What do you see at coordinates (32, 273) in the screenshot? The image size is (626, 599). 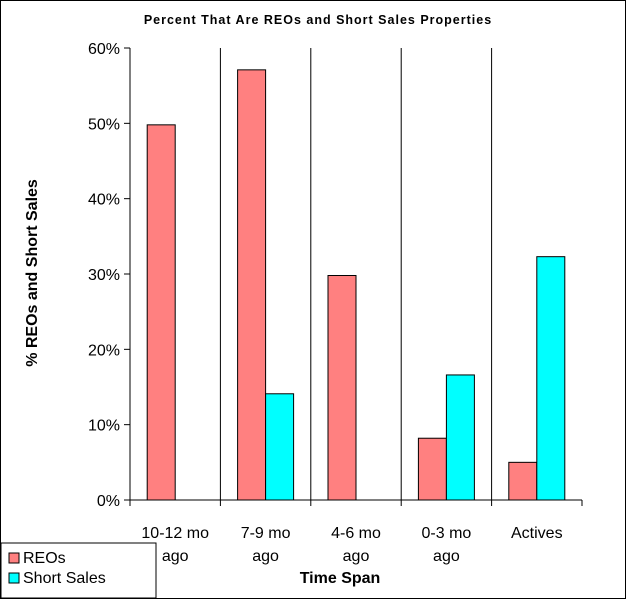 I see `y-axis-label: % REOs and Short Sales` at bounding box center [32, 273].